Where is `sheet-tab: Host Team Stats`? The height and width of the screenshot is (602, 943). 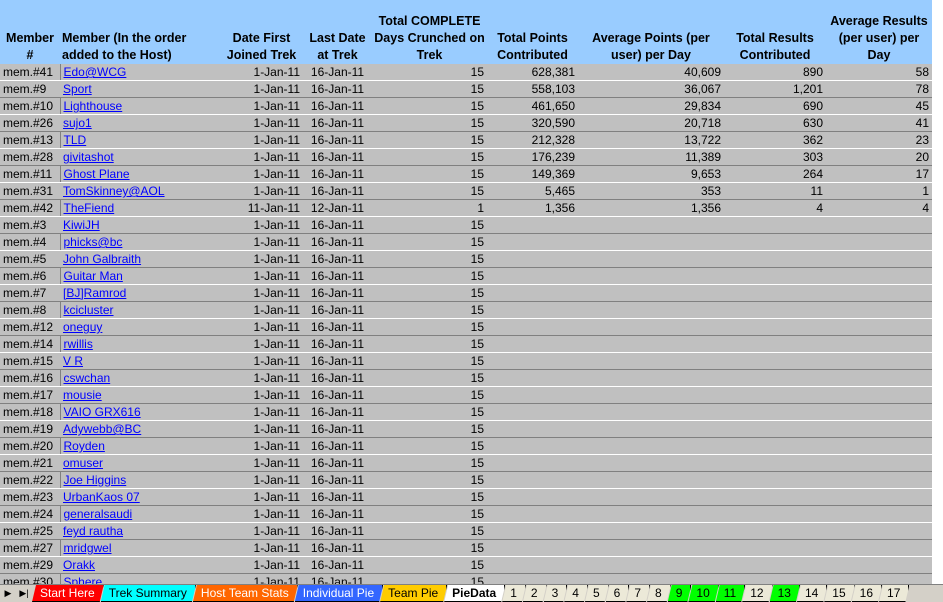 sheet-tab: Host Team Stats is located at coordinates (245, 593).